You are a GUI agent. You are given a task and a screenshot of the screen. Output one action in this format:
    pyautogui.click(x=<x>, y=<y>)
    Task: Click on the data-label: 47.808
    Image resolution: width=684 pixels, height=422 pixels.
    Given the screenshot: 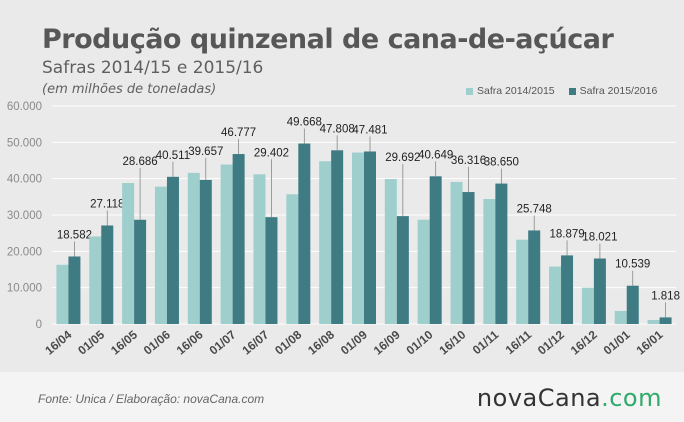 What is the action you would take?
    pyautogui.click(x=337, y=129)
    